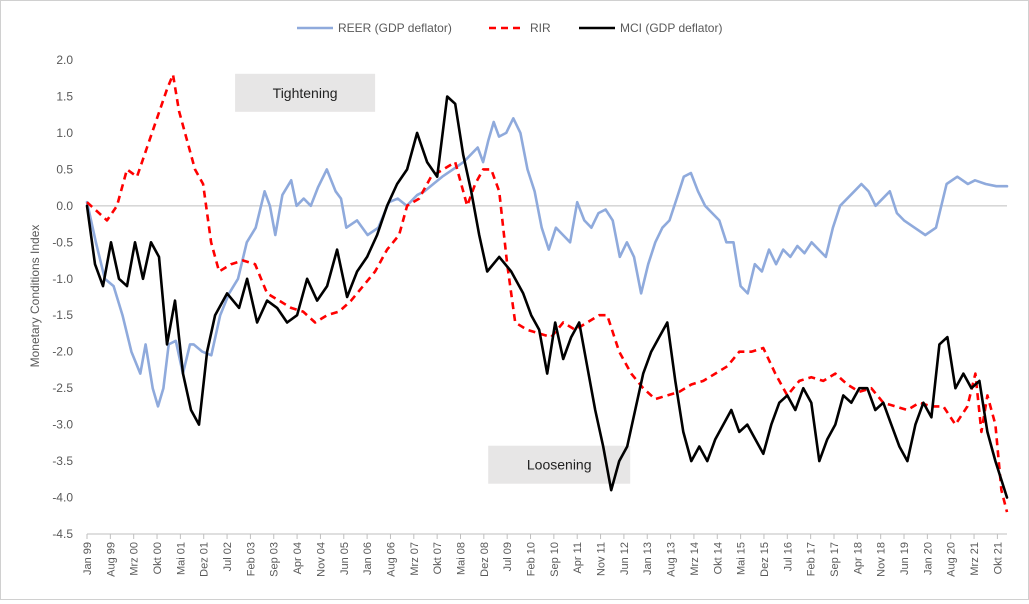 Image resolution: width=1029 pixels, height=604 pixels. What do you see at coordinates (62, 534) in the screenshot?
I see `y-tick-label: -4.5` at bounding box center [62, 534].